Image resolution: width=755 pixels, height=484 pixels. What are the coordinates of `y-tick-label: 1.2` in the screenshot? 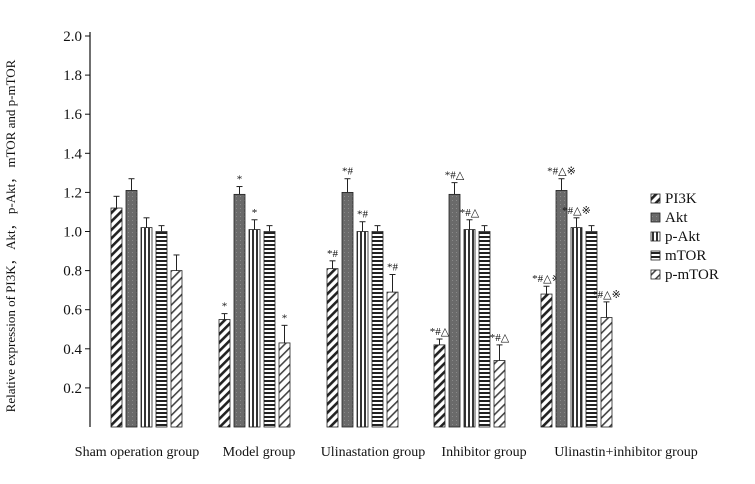 It's located at (72, 193).